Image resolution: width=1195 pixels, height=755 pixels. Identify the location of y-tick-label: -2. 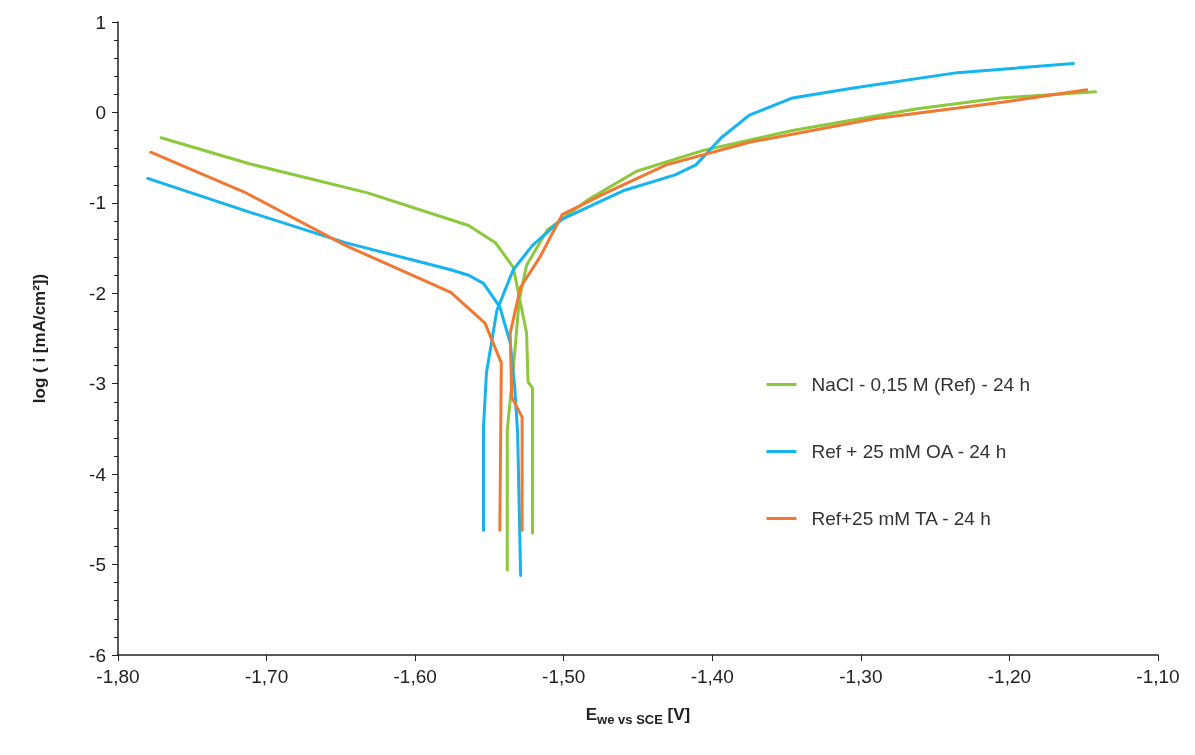
(97, 293).